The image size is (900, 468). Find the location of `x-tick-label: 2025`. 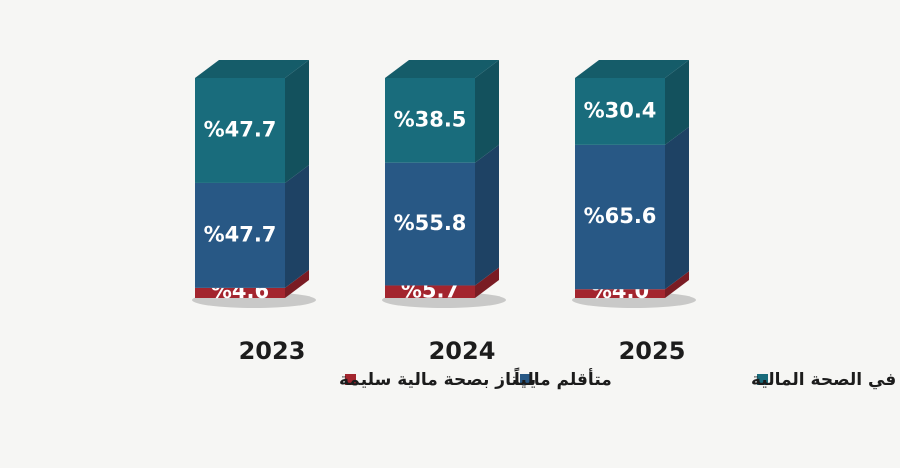

x-tick-label: 2025 is located at coordinates (652, 351).